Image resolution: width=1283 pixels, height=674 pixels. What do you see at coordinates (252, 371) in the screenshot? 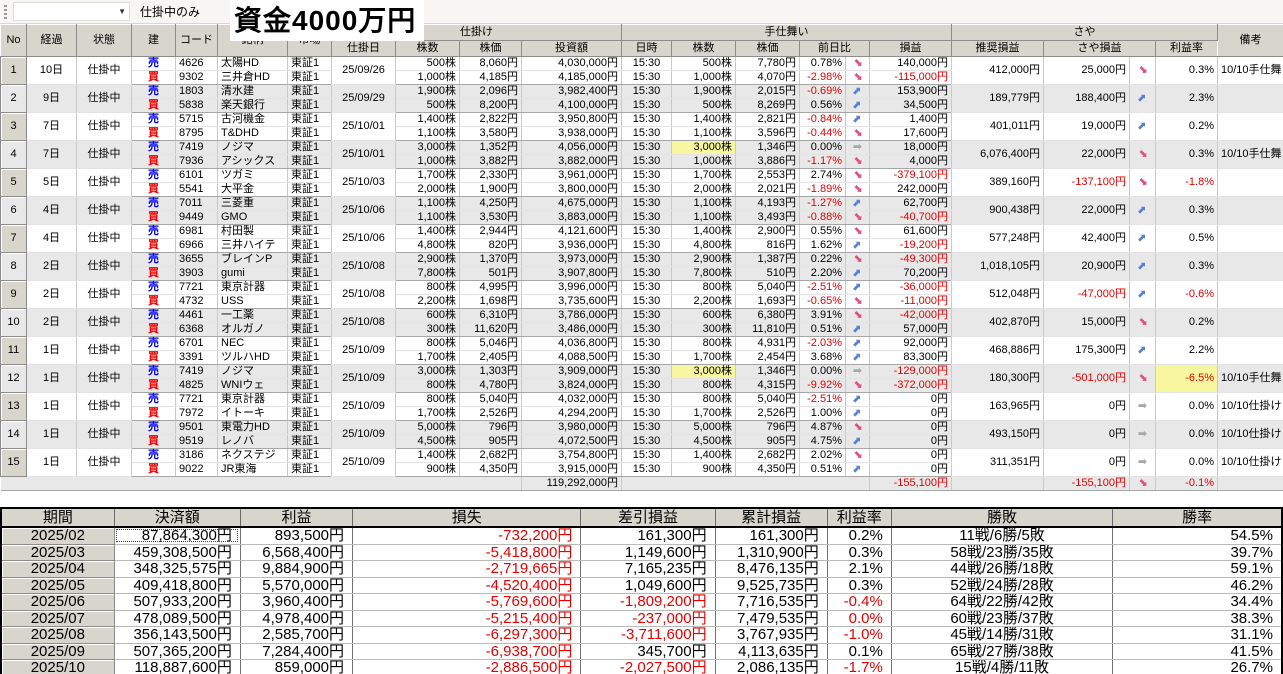
I see `cell-stock-name: ノジマ` at bounding box center [252, 371].